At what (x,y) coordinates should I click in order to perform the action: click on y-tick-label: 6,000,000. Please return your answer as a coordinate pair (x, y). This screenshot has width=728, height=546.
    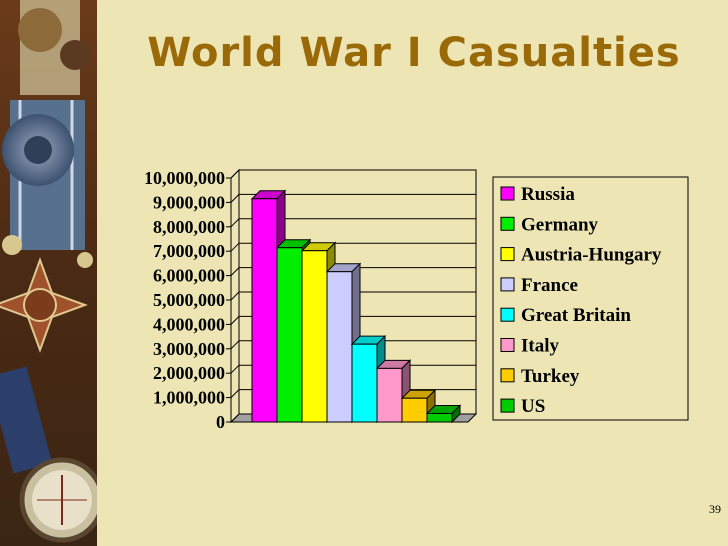
    Looking at the image, I should click on (189, 276).